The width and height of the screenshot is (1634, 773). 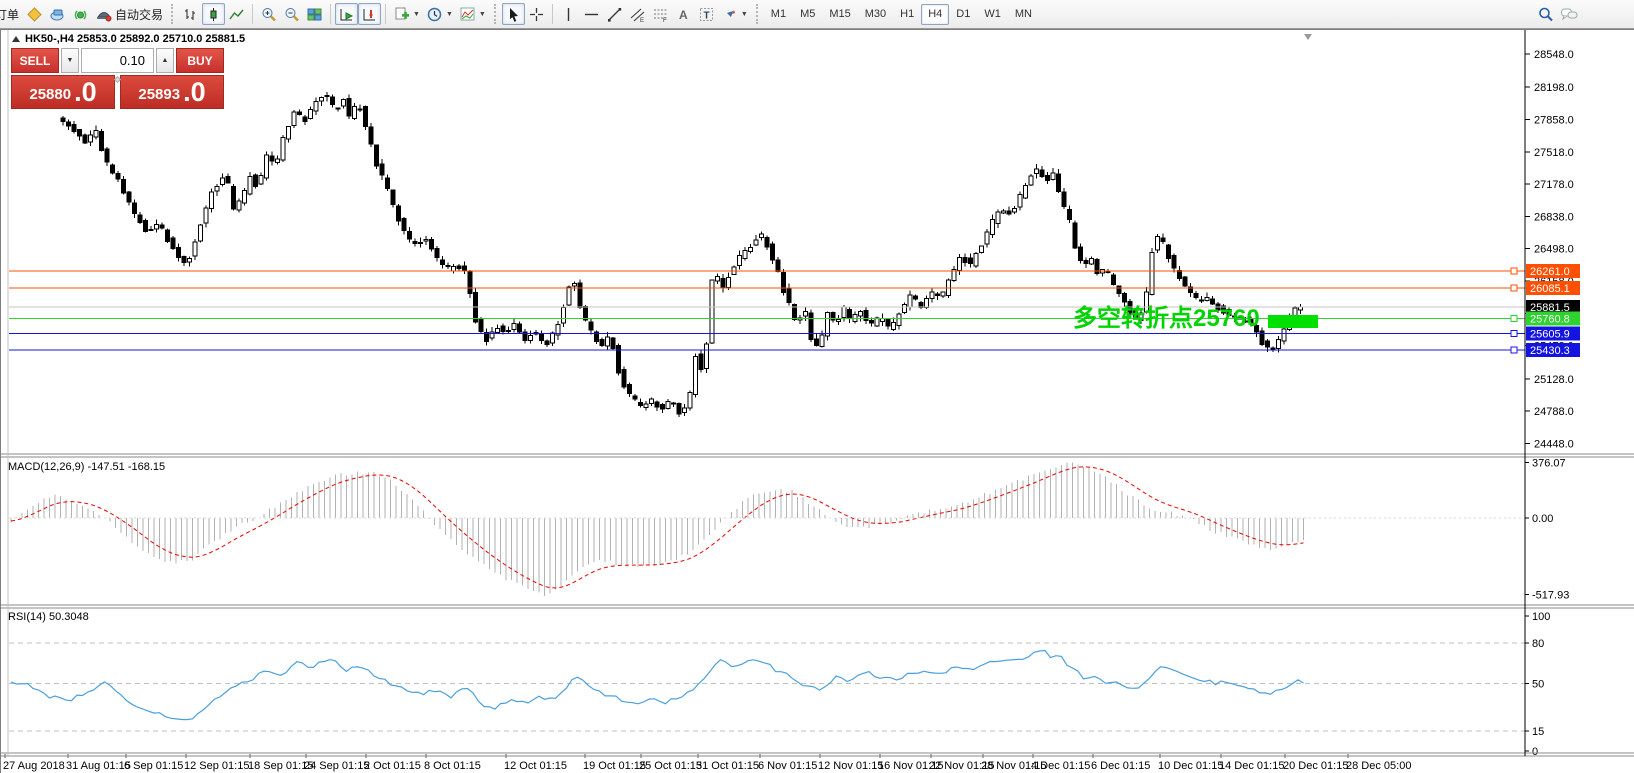 What do you see at coordinates (80, 14) in the screenshot?
I see `signal-icon` at bounding box center [80, 14].